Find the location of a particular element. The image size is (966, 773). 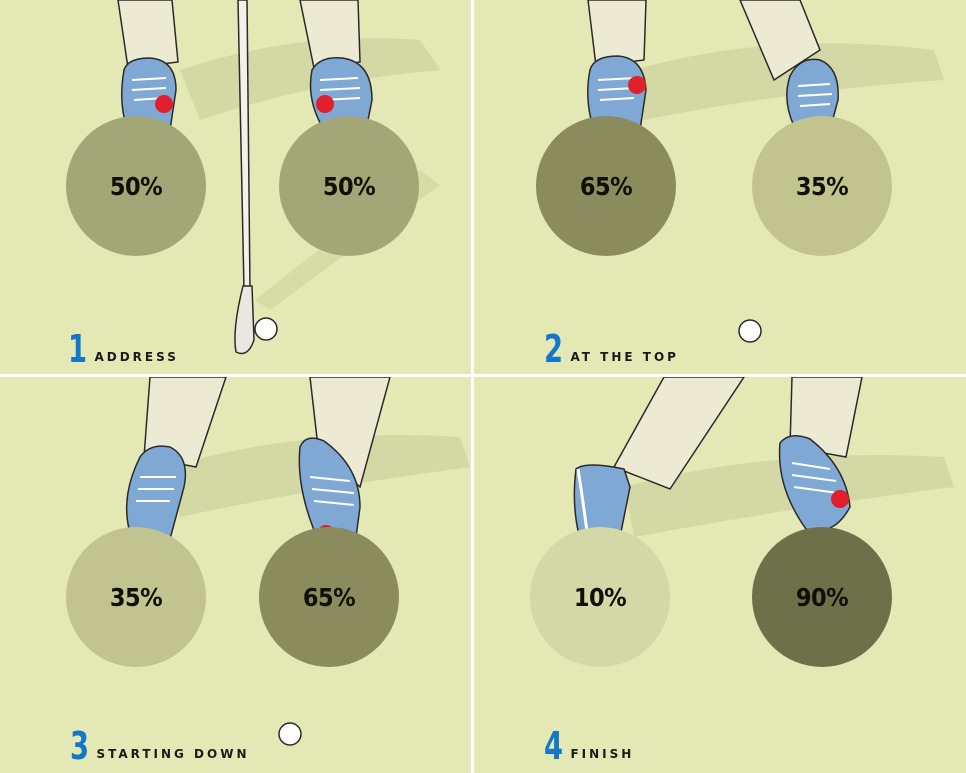

step-label: STARTING DOWN is located at coordinates (173, 754).